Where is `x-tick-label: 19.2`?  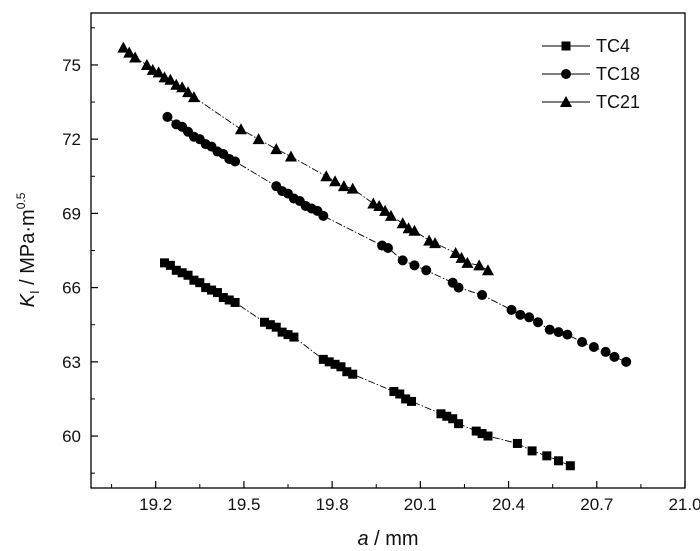 x-tick-label: 19.2 is located at coordinates (155, 504).